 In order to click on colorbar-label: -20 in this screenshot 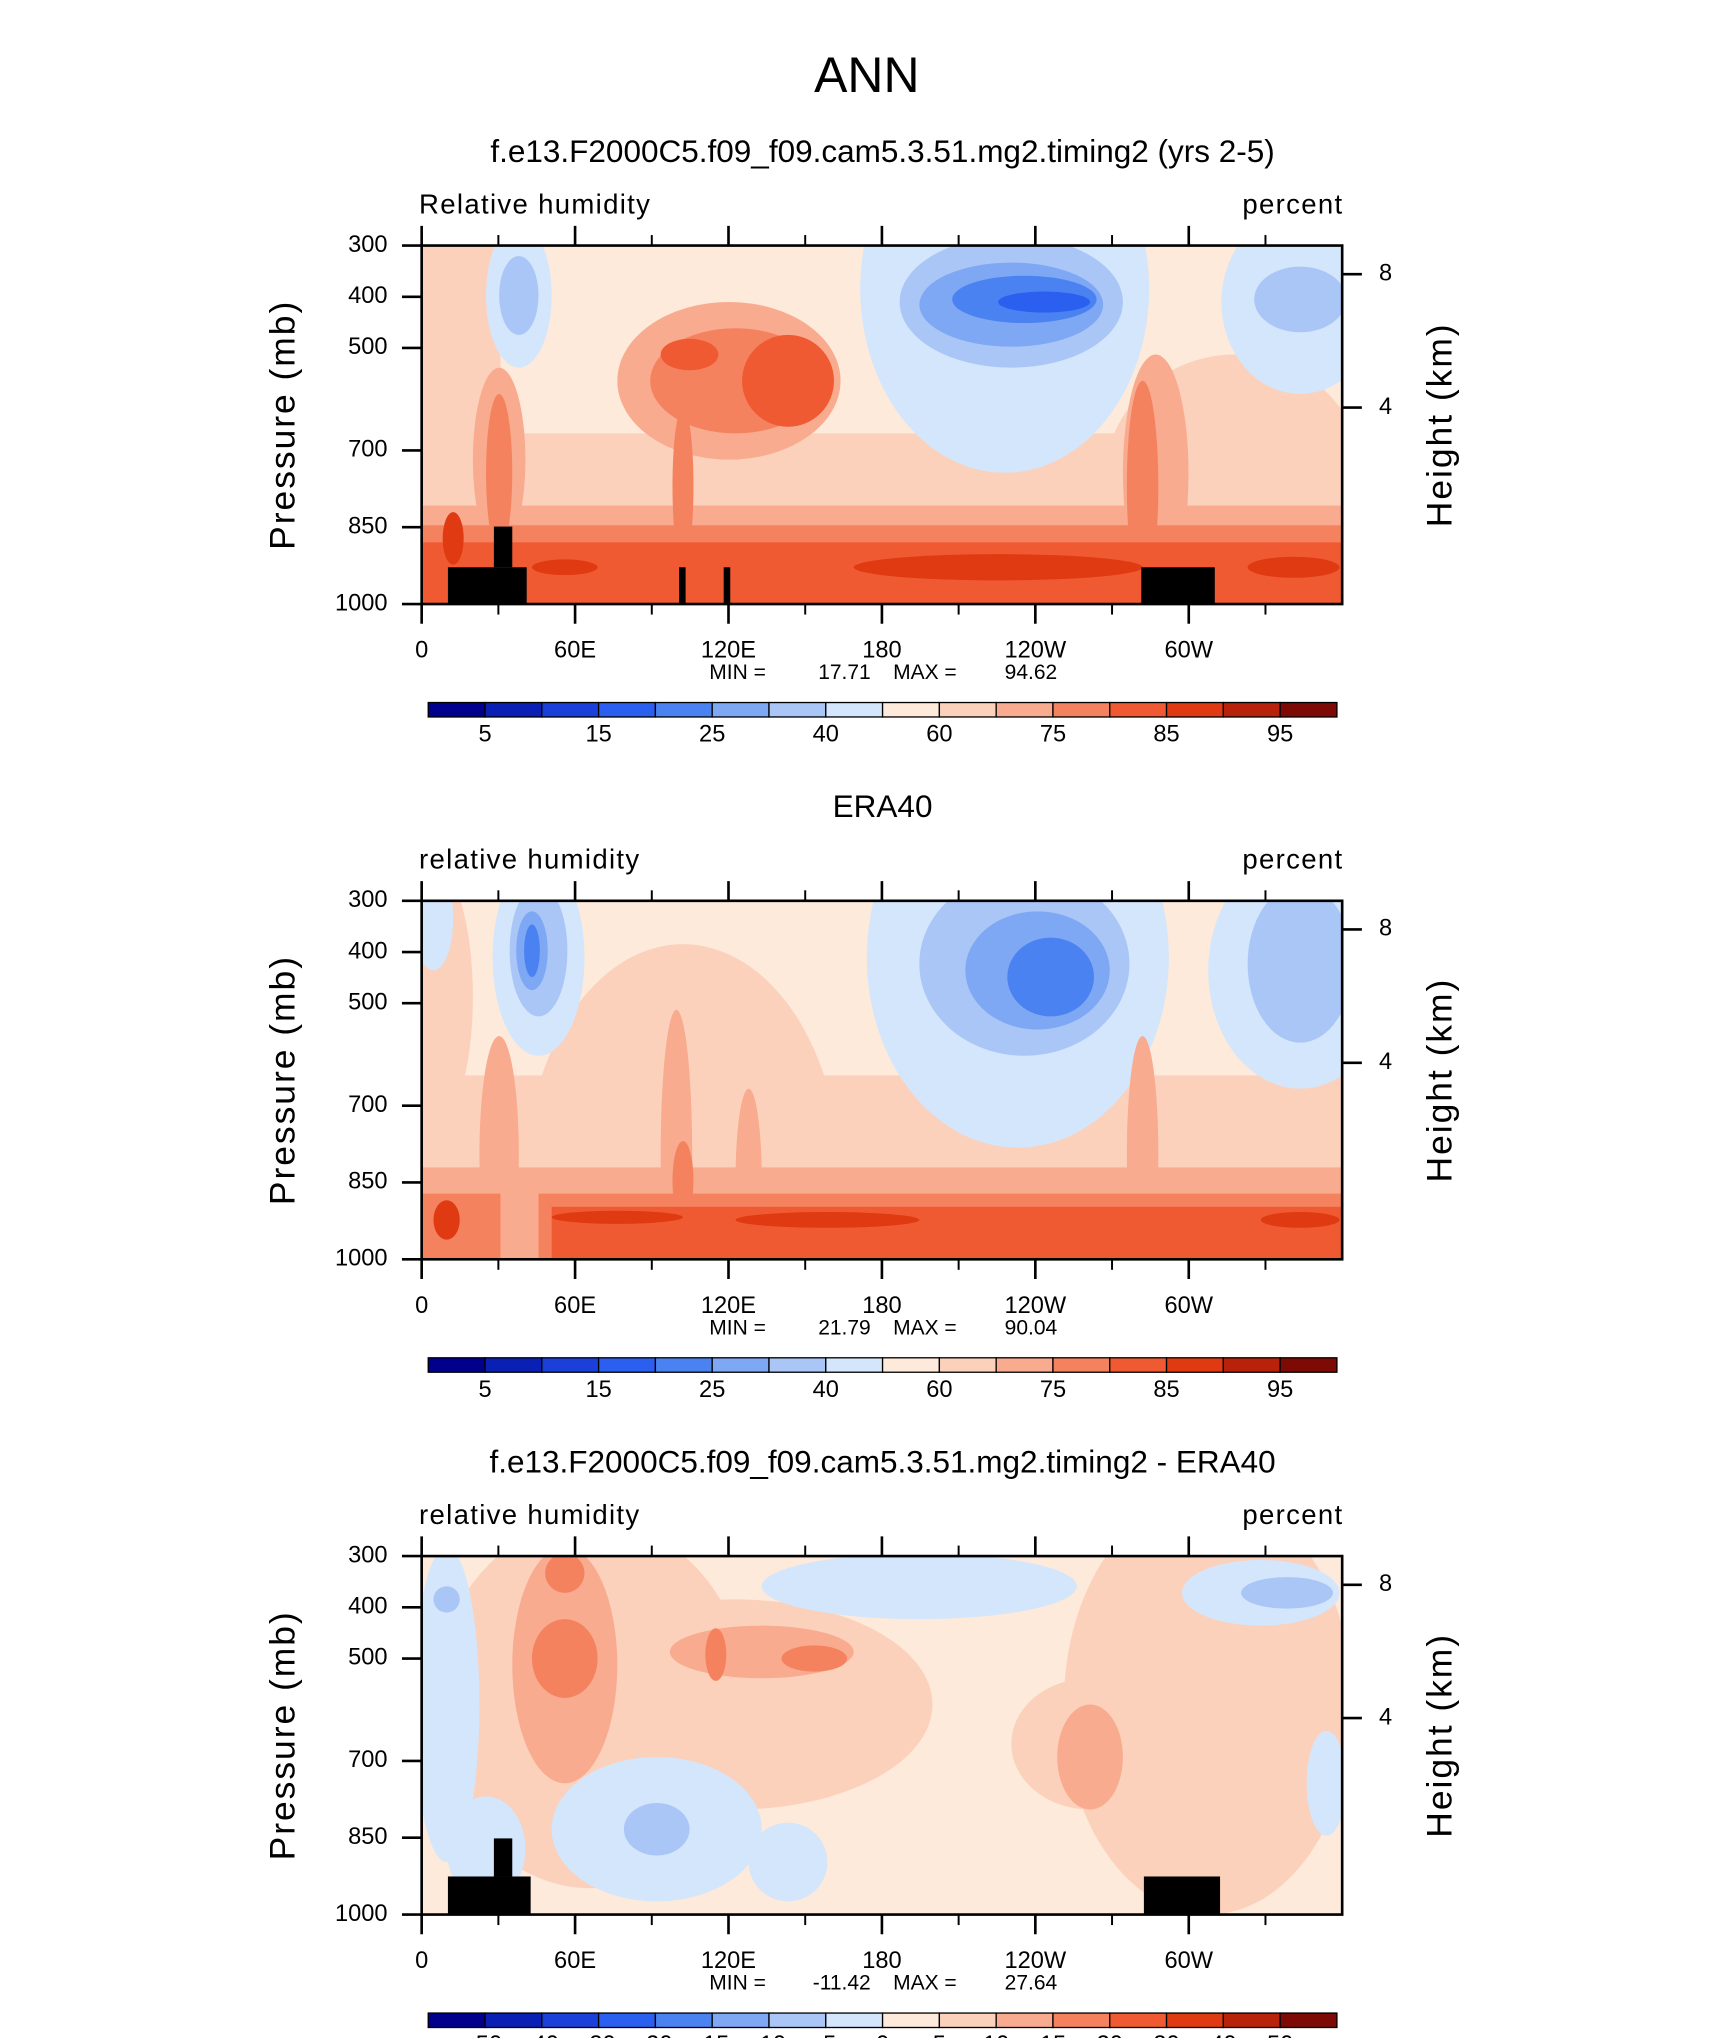, I will do `click(655, 2035)`.